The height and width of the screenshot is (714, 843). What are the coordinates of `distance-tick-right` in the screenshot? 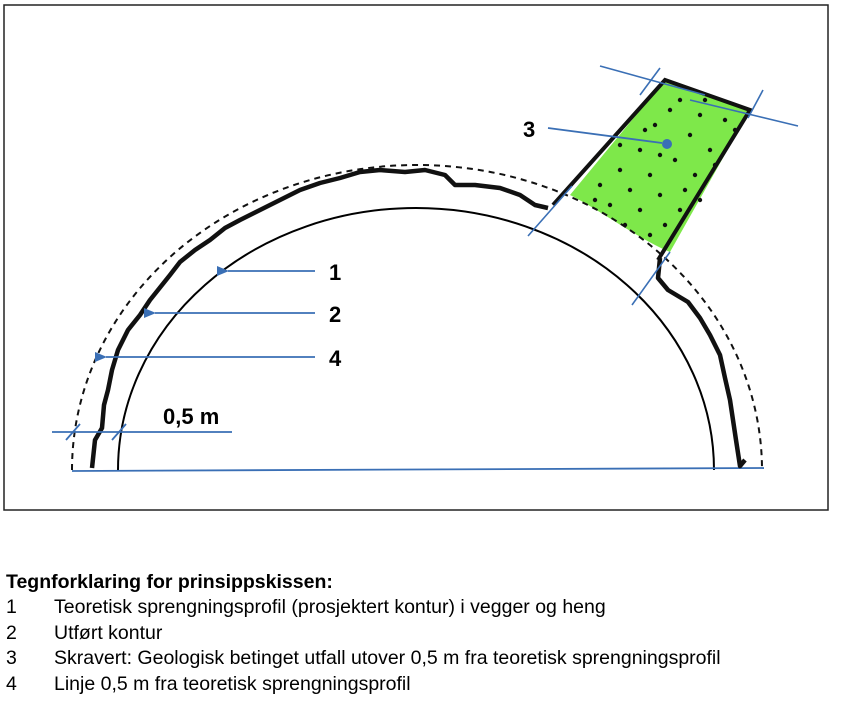 It's located at (119, 432).